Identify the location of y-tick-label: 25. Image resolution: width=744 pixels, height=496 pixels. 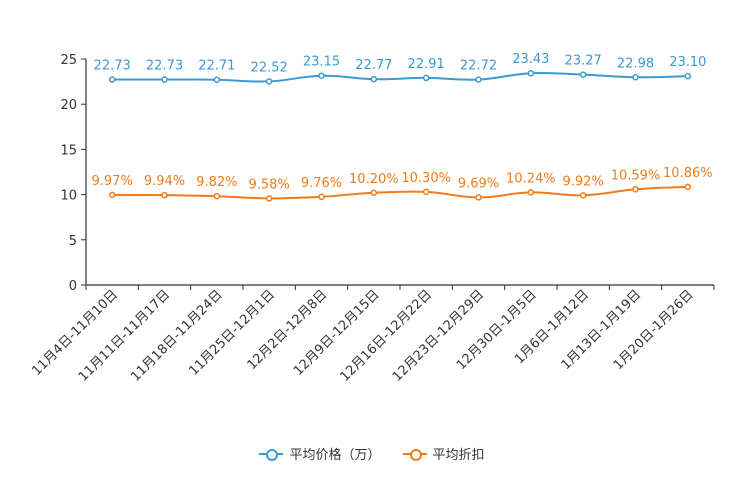
(68, 60).